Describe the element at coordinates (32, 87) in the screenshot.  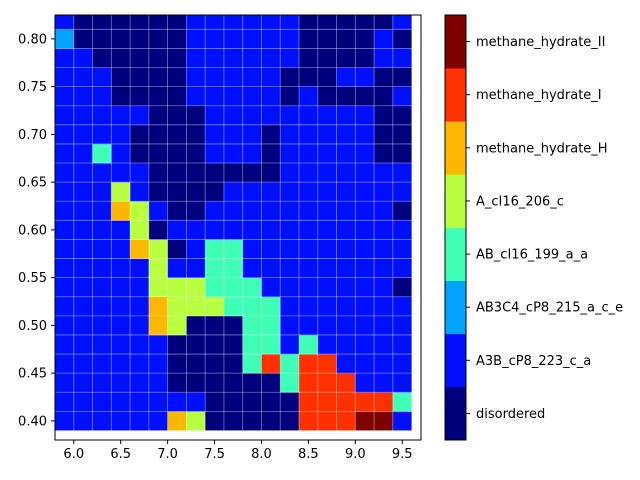
I see `y-tick-label: 0.75` at that location.